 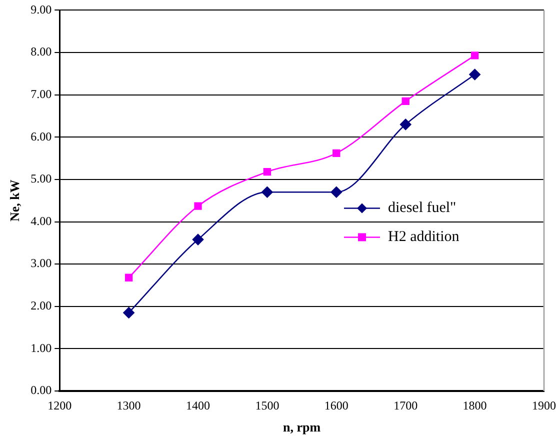 What do you see at coordinates (267, 405) in the screenshot?
I see `x-tick-label: 1500` at bounding box center [267, 405].